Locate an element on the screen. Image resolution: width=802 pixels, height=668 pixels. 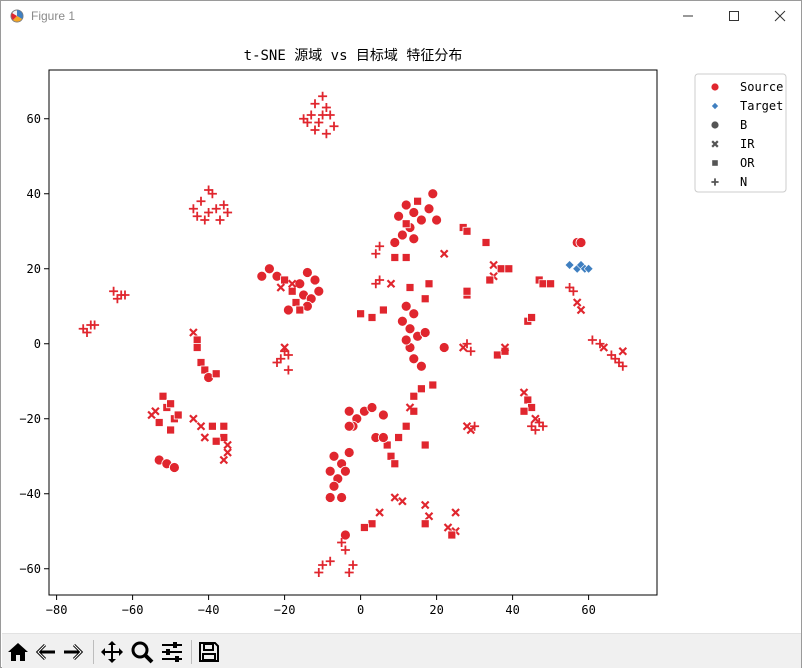
maximize-button is located at coordinates (734, 16).